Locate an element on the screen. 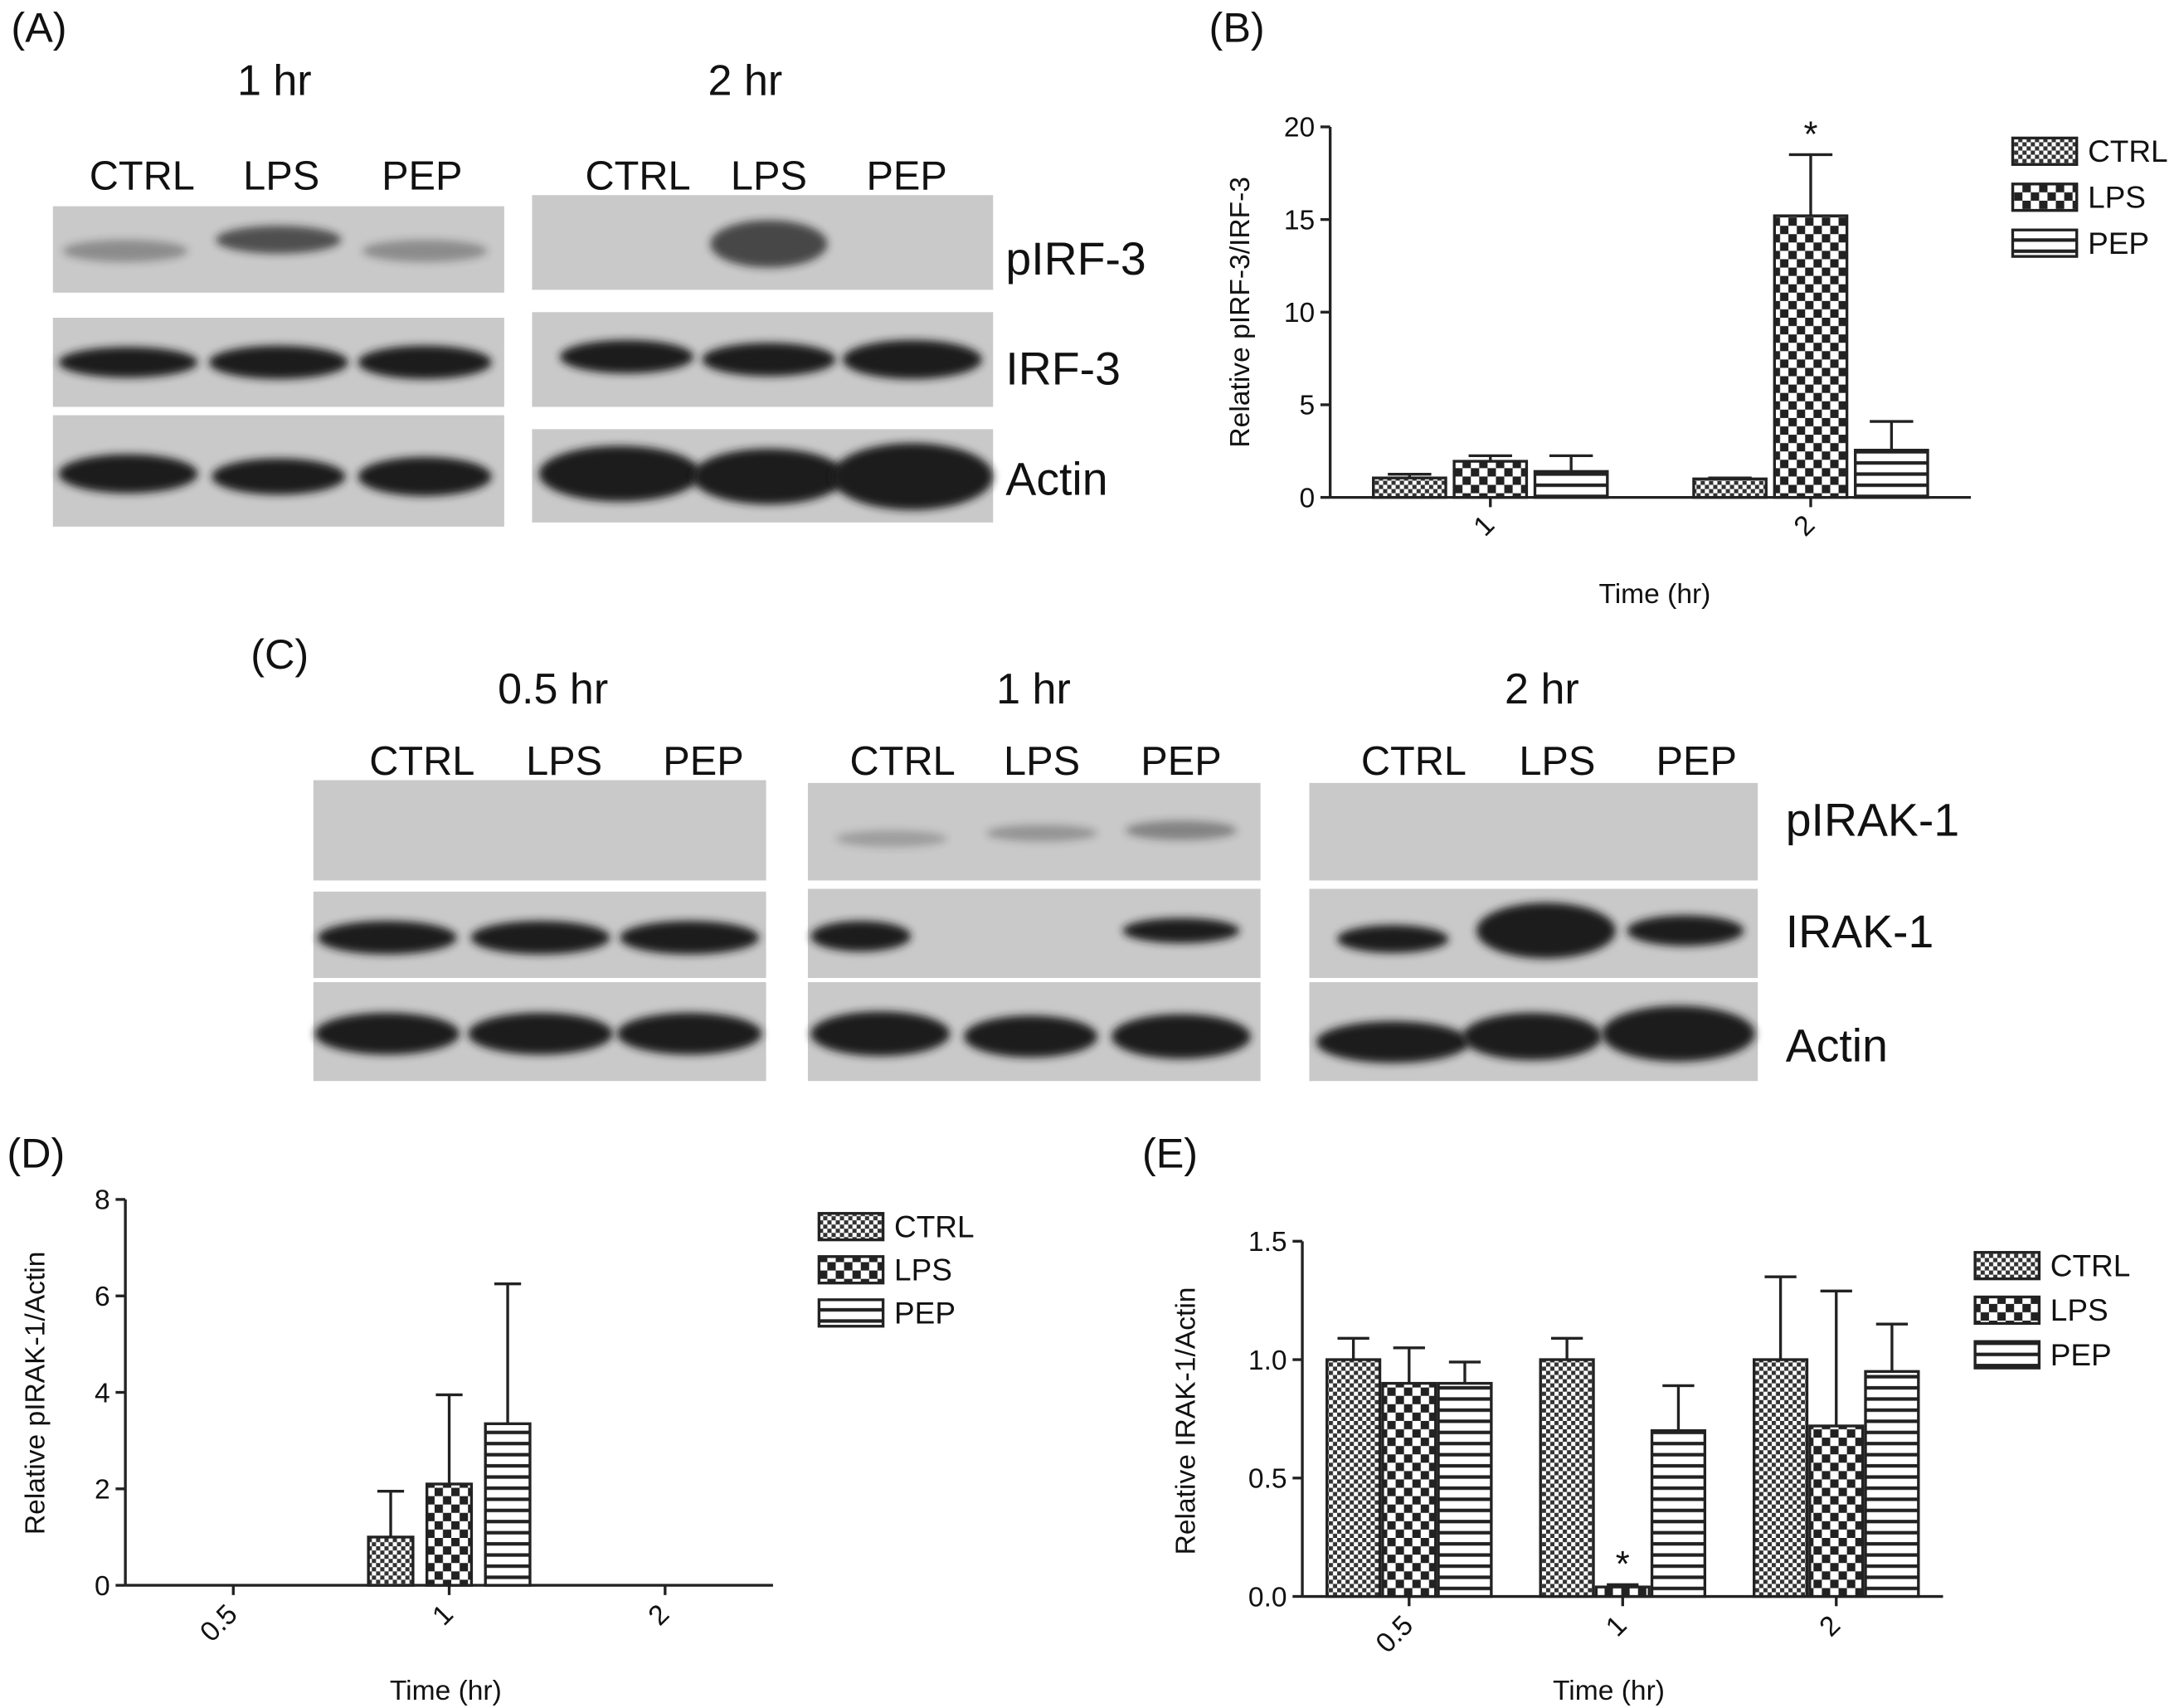 Image resolution: width=2184 pixels, height=1708 pixels. y-axis-label: Relative IRAK-1/Actin is located at coordinates (1186, 1421).